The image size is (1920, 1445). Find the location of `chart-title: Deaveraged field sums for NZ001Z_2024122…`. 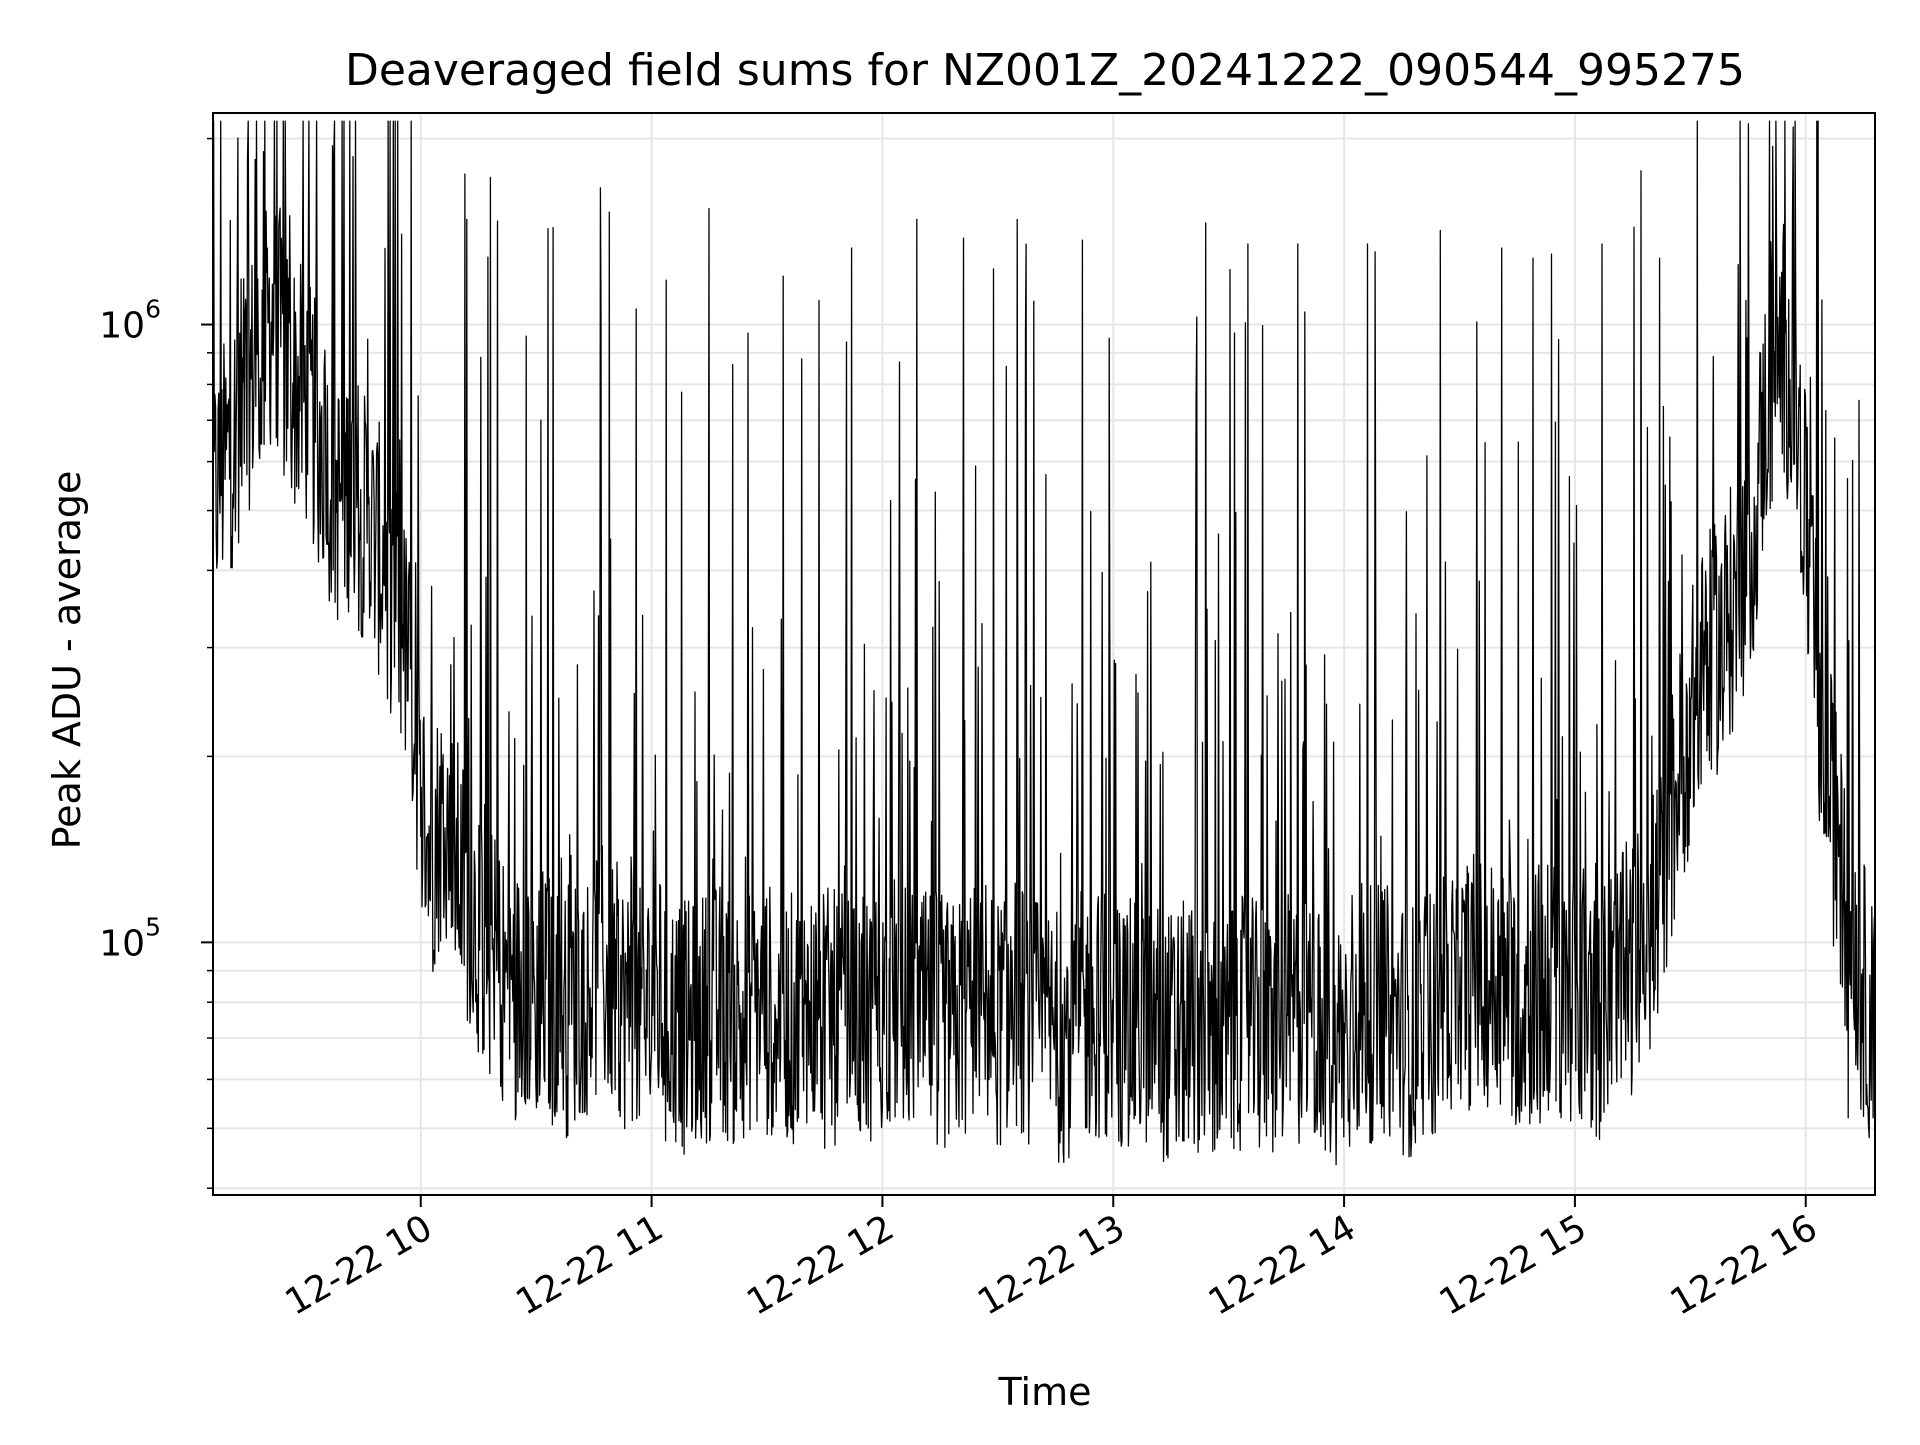

chart-title: Deaveraged field sums for NZ001Z_2024122… is located at coordinates (1045, 70).